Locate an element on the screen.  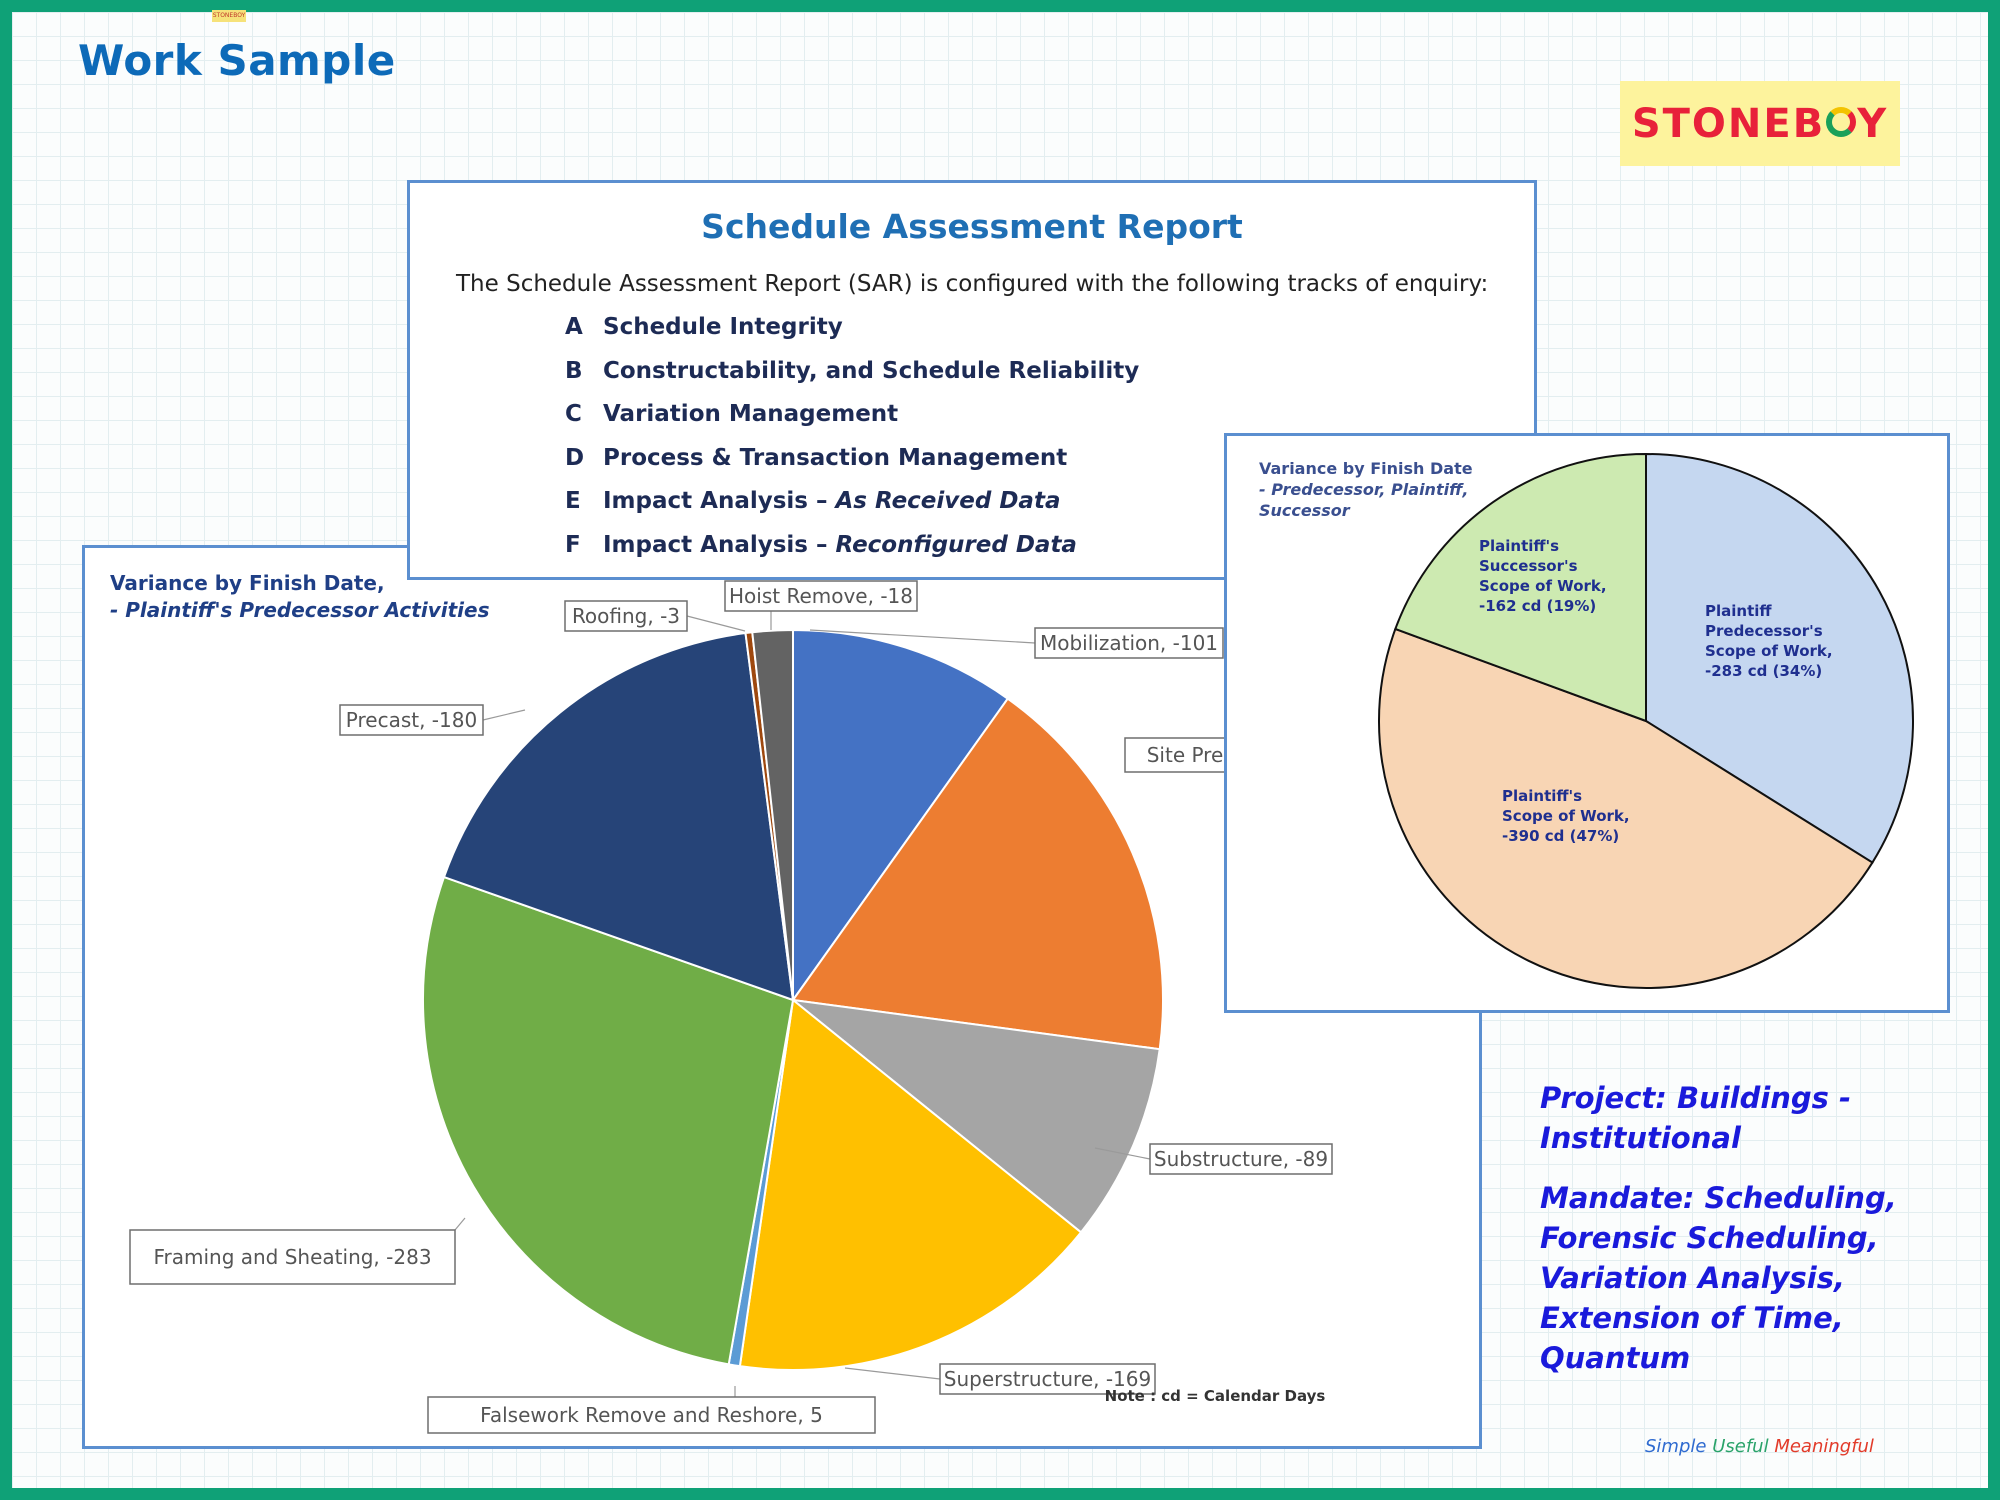
track-letter: F is located at coordinates (573, 545).